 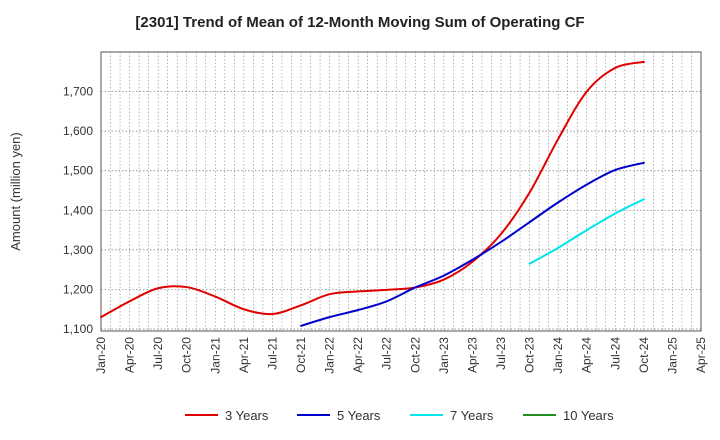 I want to click on series-line-7-years, so click(x=586, y=231).